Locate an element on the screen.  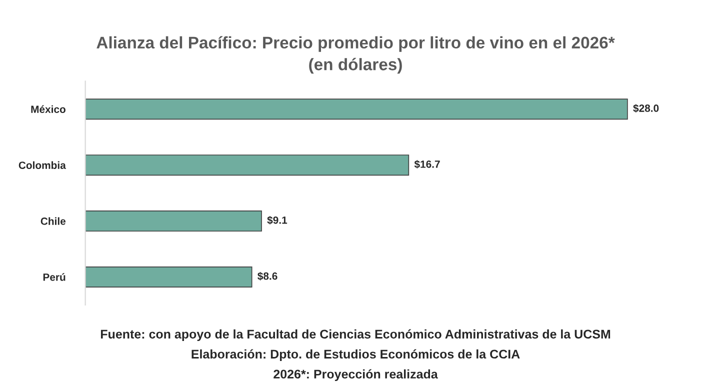
text: 2026*: Proyección realizada is located at coordinates (356, 375).